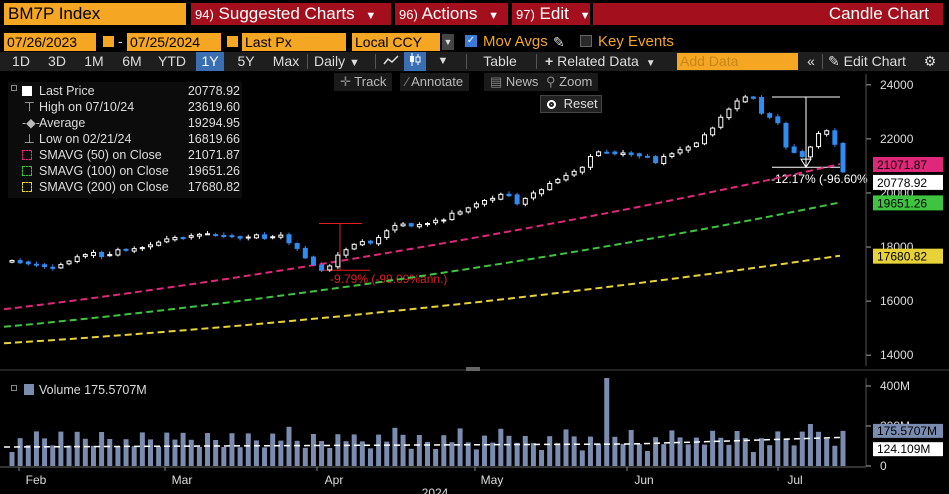 Image resolution: width=949 pixels, height=494 pixels. What do you see at coordinates (466, 61) in the screenshot?
I see `divider` at bounding box center [466, 61].